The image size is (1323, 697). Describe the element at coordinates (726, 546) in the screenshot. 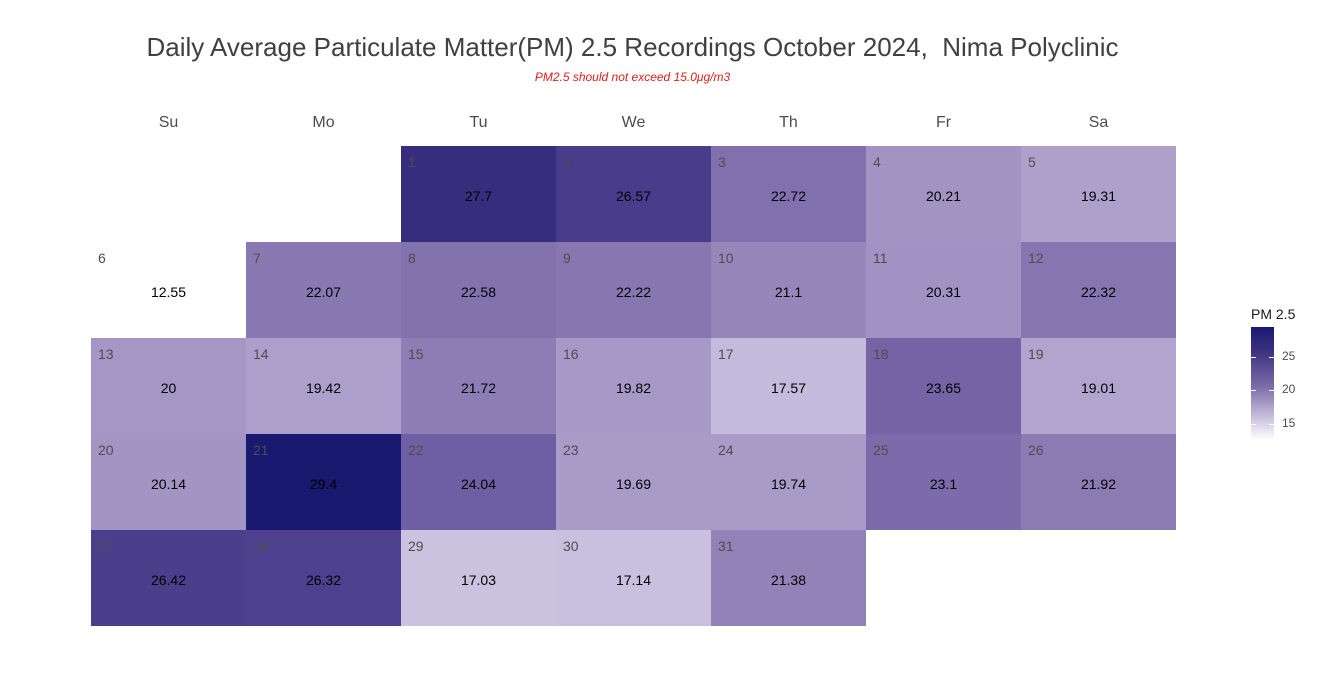

I see `day-number: 31` at that location.